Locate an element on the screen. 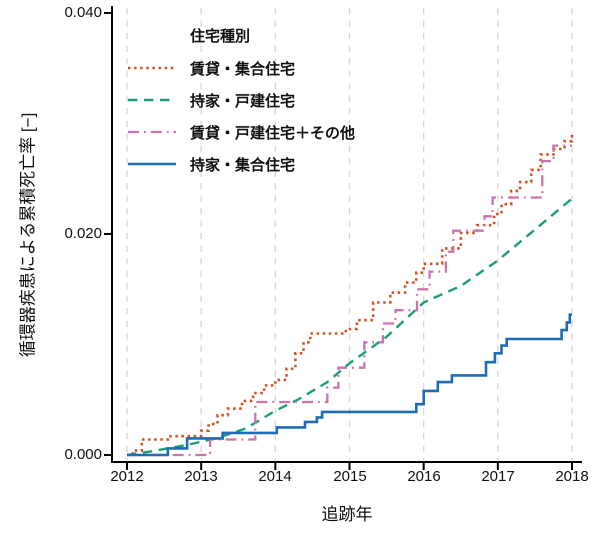 Image resolution: width=600 pixels, height=535 pixels. x-tick-label: 2013 is located at coordinates (201, 476).